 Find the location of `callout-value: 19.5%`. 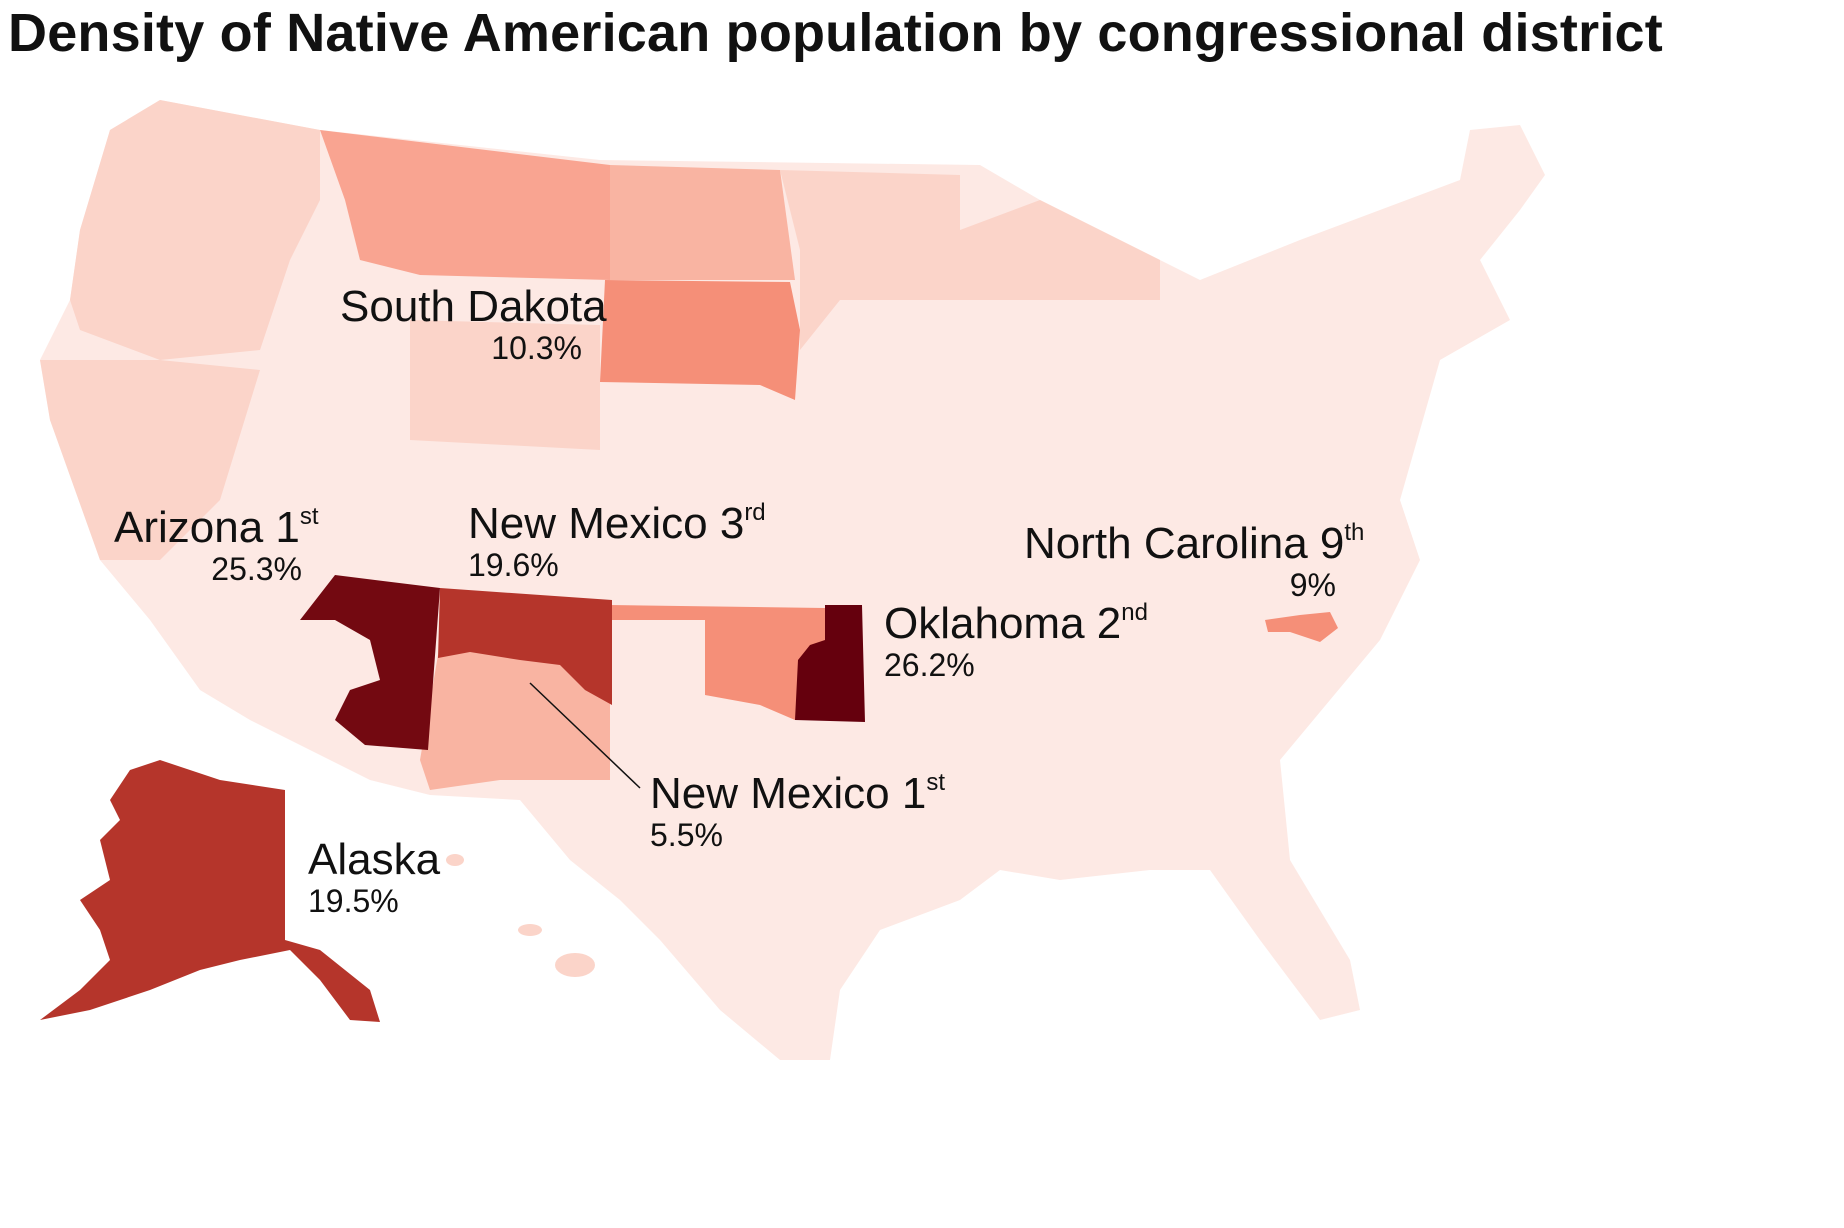

callout-value: 19.5% is located at coordinates (353, 901).